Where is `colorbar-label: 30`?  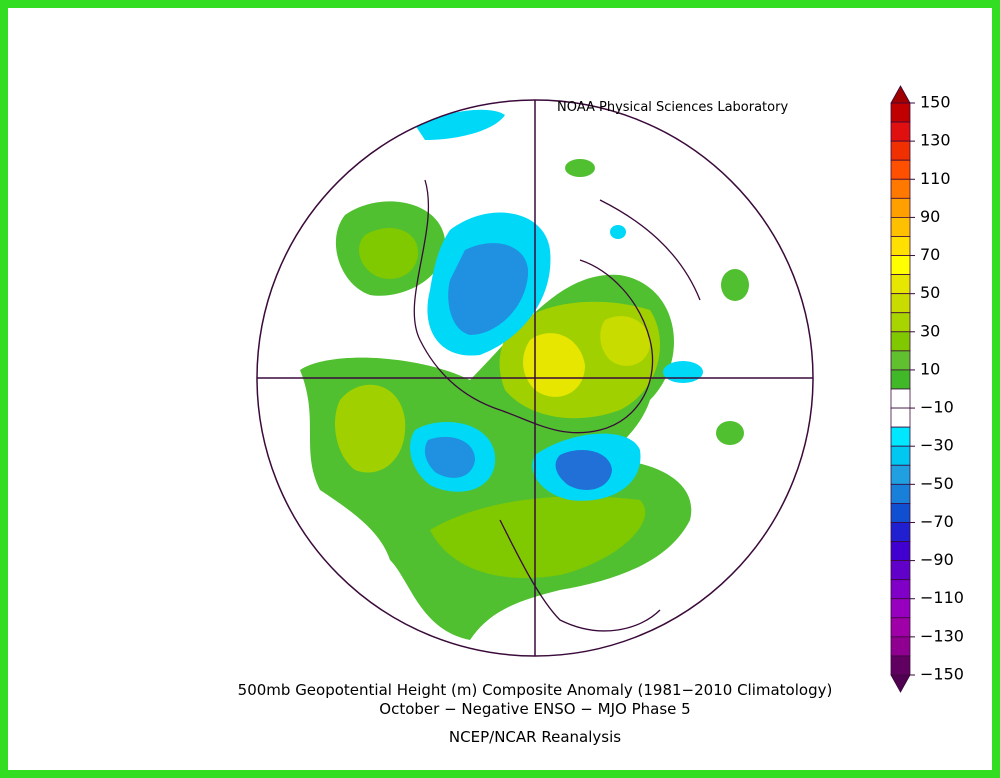 colorbar-label: 30 is located at coordinates (930, 330).